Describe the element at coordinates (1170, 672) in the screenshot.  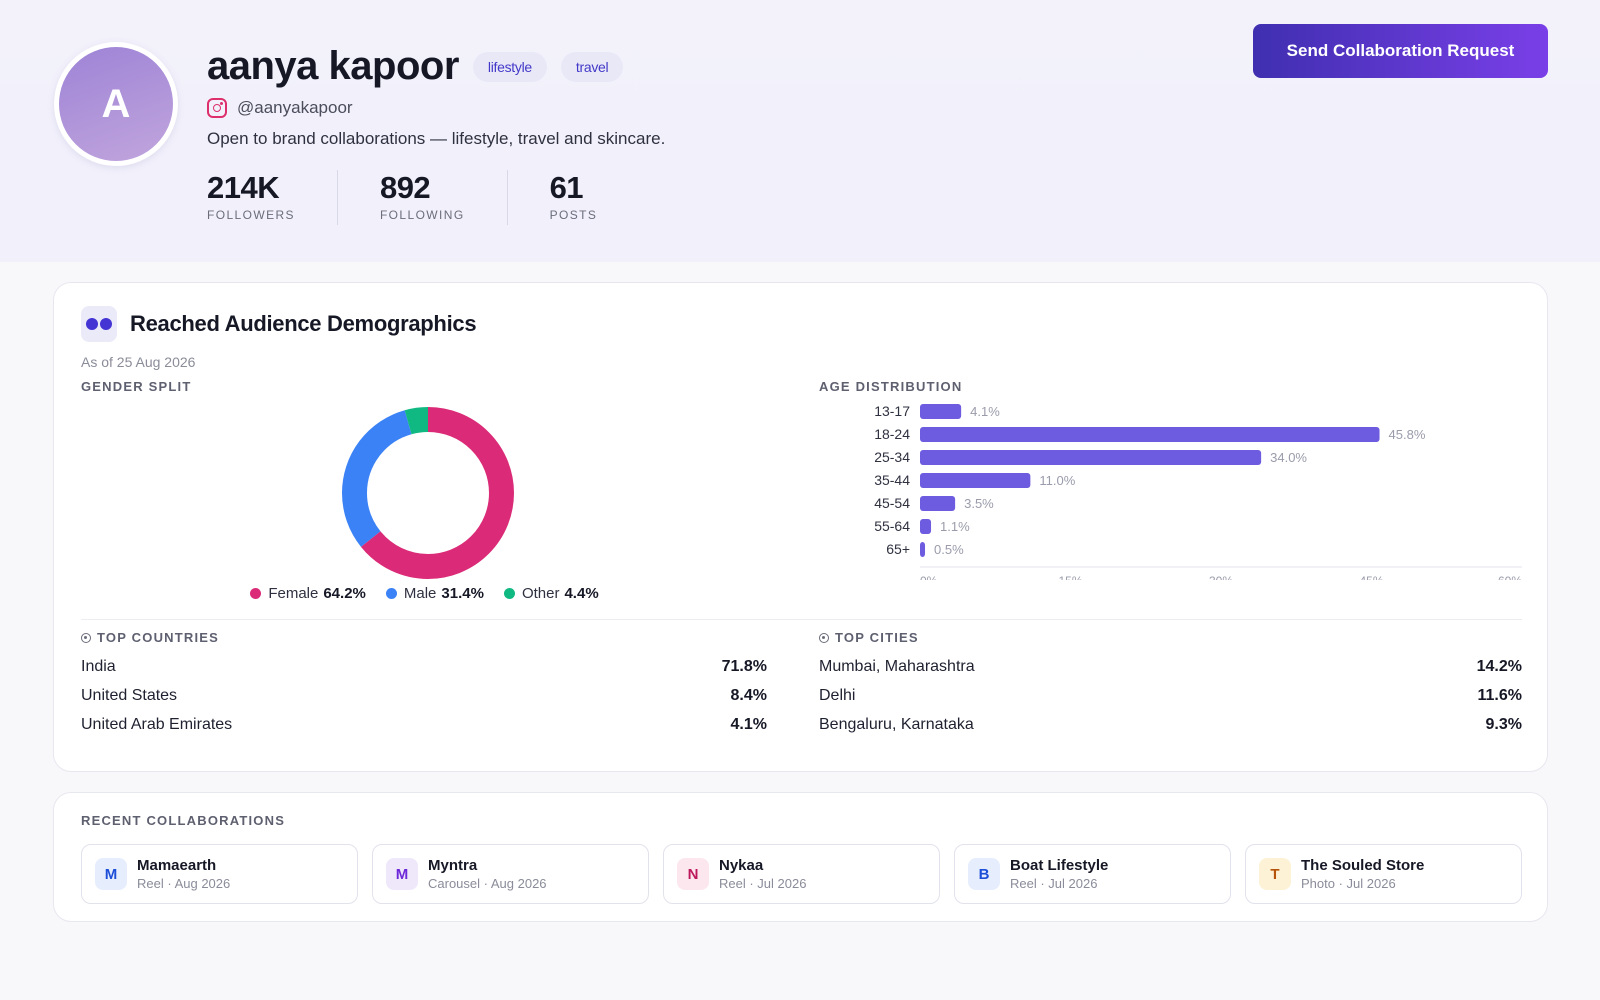
I see `list-item: Mumbai, Maharashtra 14.2%` at that location.